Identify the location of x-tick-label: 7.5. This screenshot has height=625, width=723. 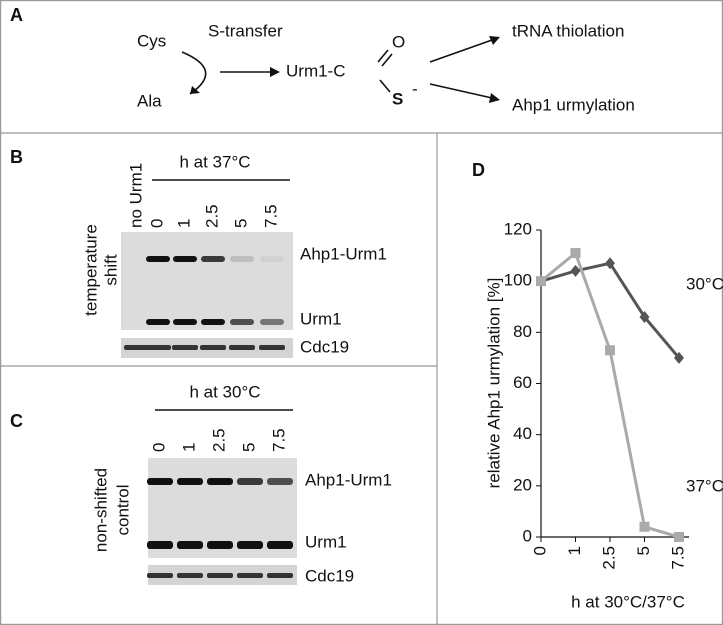
(677, 558).